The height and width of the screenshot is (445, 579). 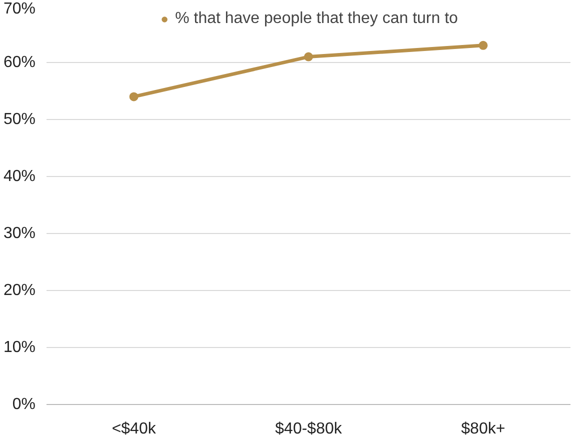 What do you see at coordinates (24, 404) in the screenshot?
I see `y-tick-label: 0%` at bounding box center [24, 404].